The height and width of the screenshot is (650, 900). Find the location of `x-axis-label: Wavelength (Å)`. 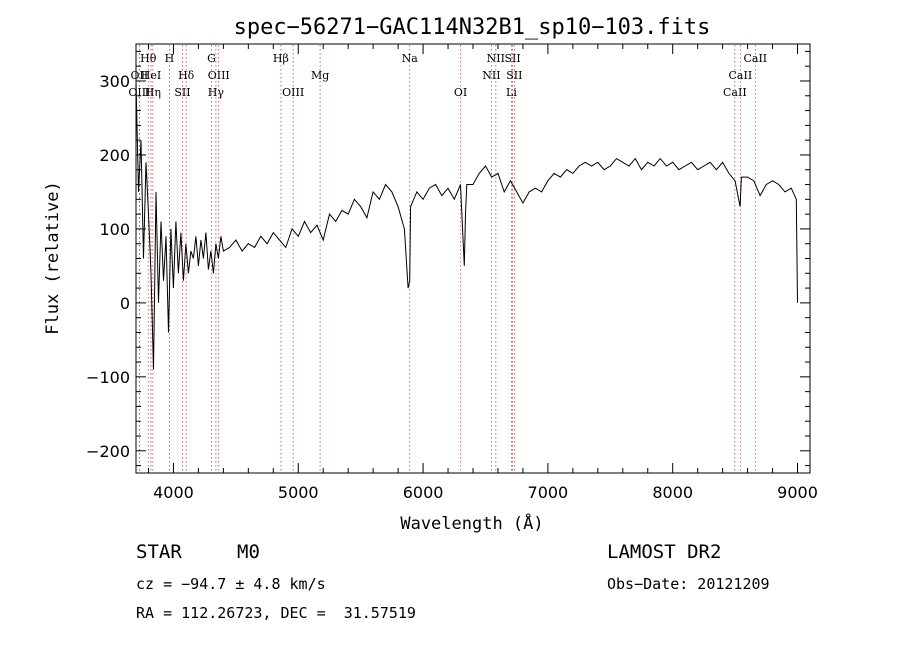

x-axis-label: Wavelength (Å) is located at coordinates (471, 523).